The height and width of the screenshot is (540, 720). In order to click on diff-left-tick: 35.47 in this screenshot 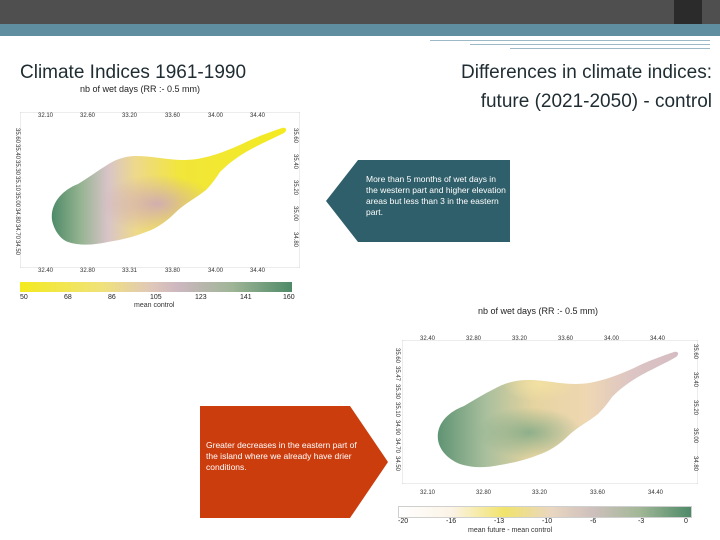, I will do `click(397, 374)`.